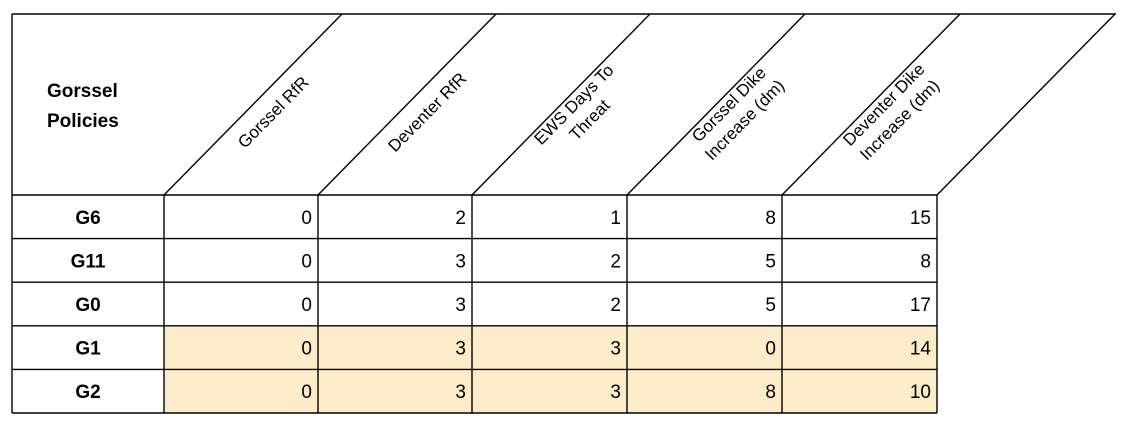  I want to click on table-row: G11 0 3 2 5 8, so click(501, 261).